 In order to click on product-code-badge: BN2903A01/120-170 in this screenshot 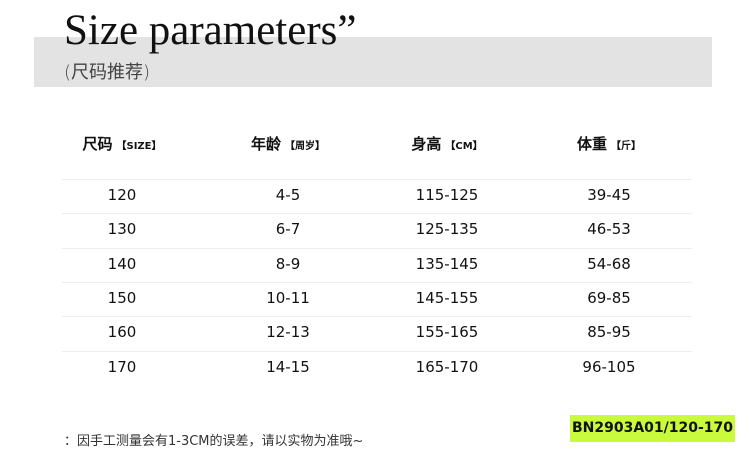, I will do `click(652, 428)`.